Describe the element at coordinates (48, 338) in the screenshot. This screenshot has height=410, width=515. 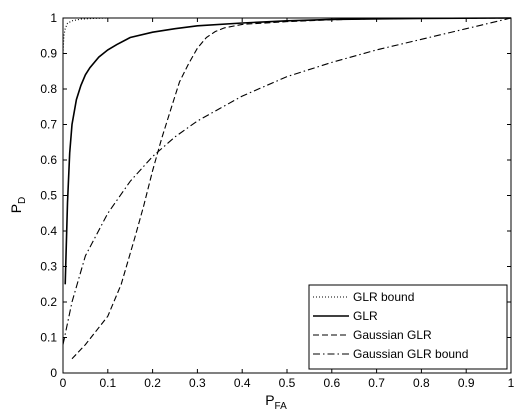
I see `y-tick-label: 0.1` at that location.